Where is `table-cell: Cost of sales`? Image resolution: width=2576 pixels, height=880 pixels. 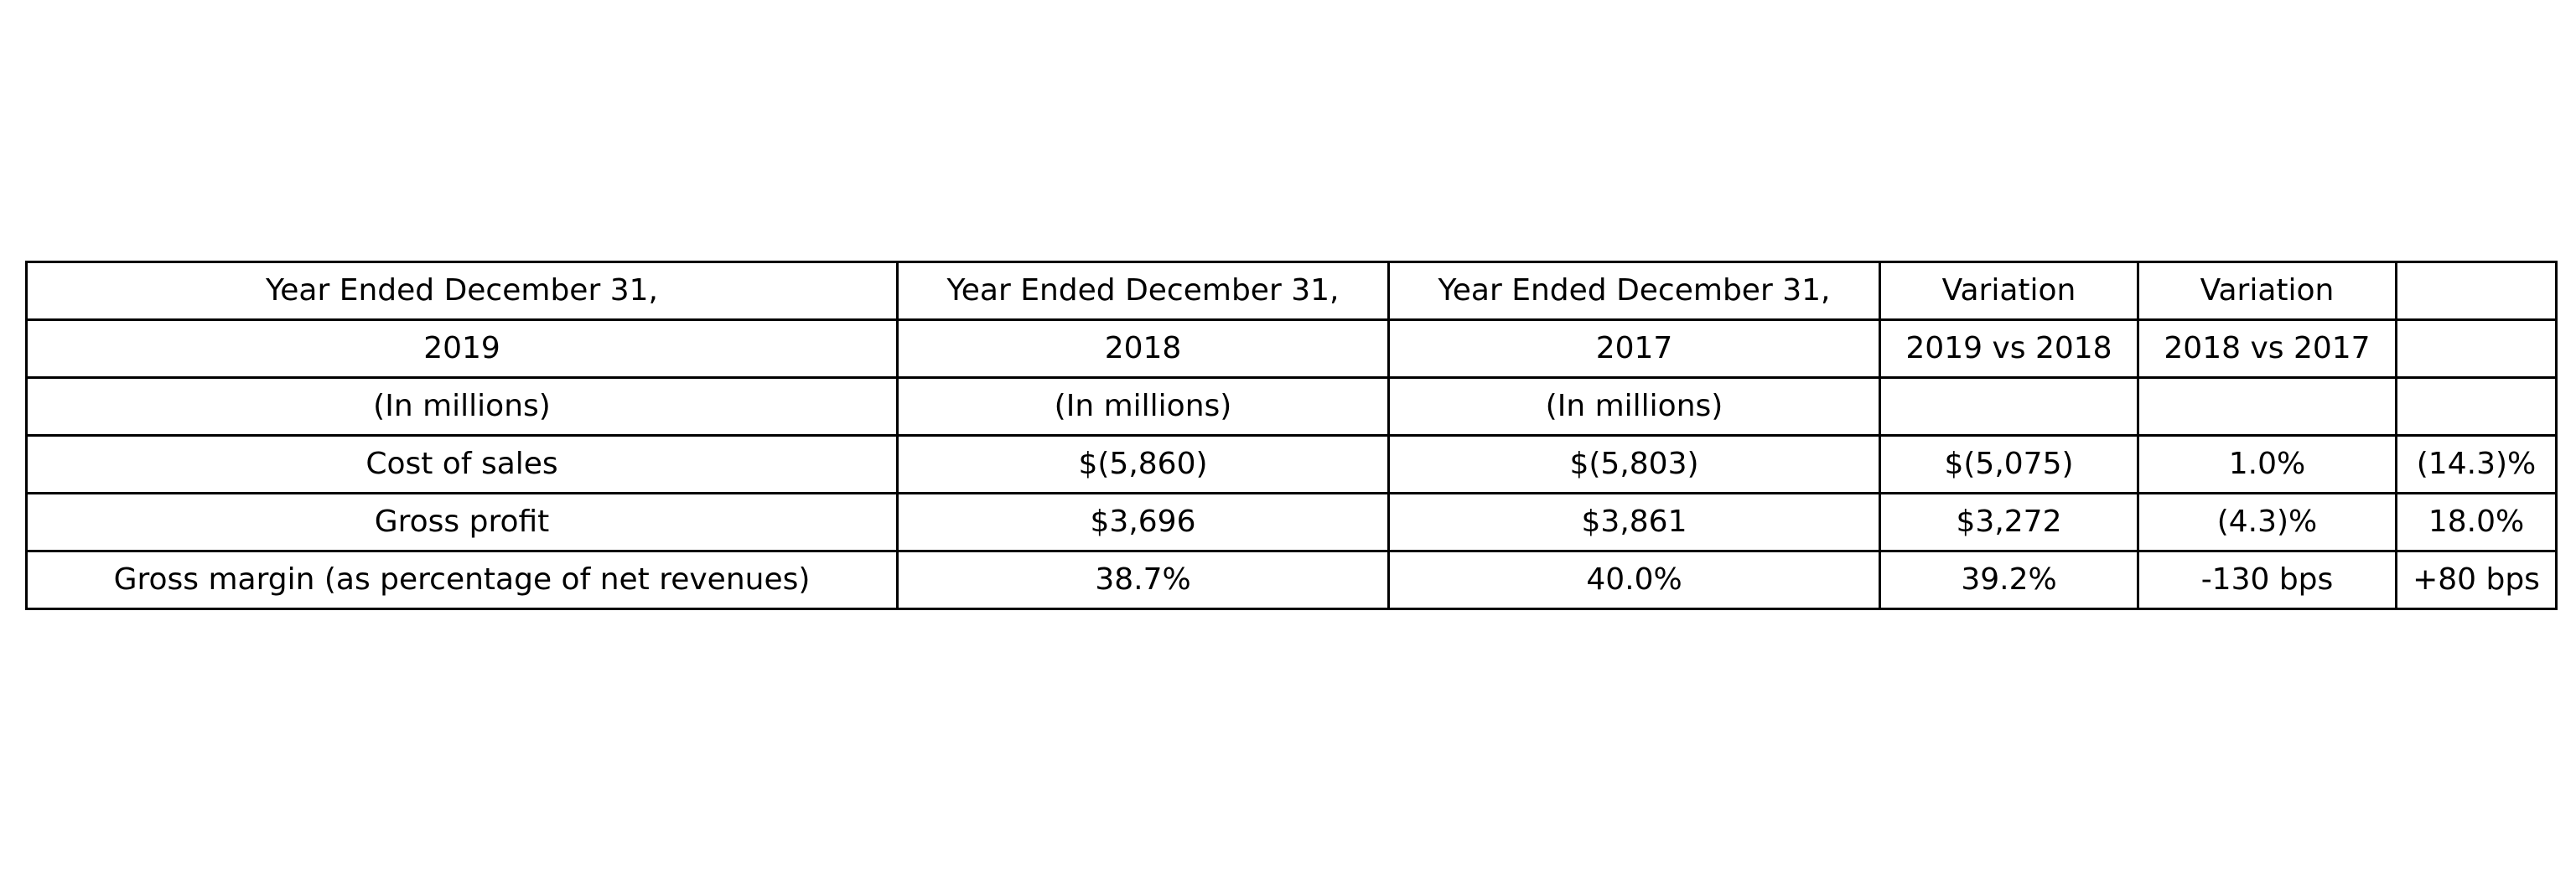 table-cell: Cost of sales is located at coordinates (462, 464).